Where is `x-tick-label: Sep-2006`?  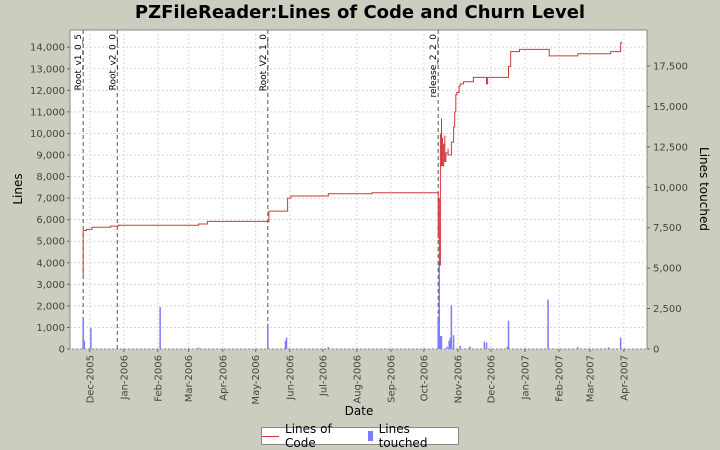 x-tick-label: Sep-2006 is located at coordinates (391, 379).